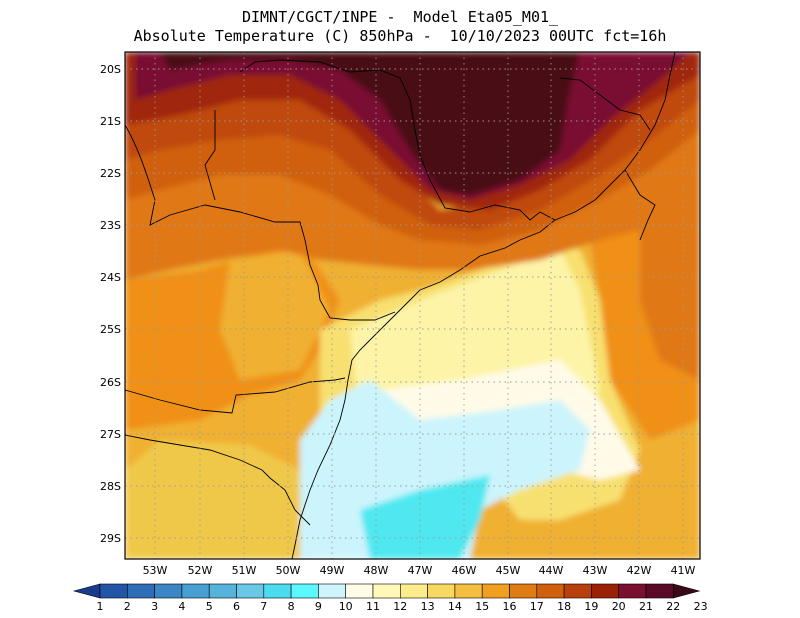 Image resolution: width=800 pixels, height=618 pixels. Describe the element at coordinates (236, 606) in the screenshot. I see `colorbar-label: 6` at that location.